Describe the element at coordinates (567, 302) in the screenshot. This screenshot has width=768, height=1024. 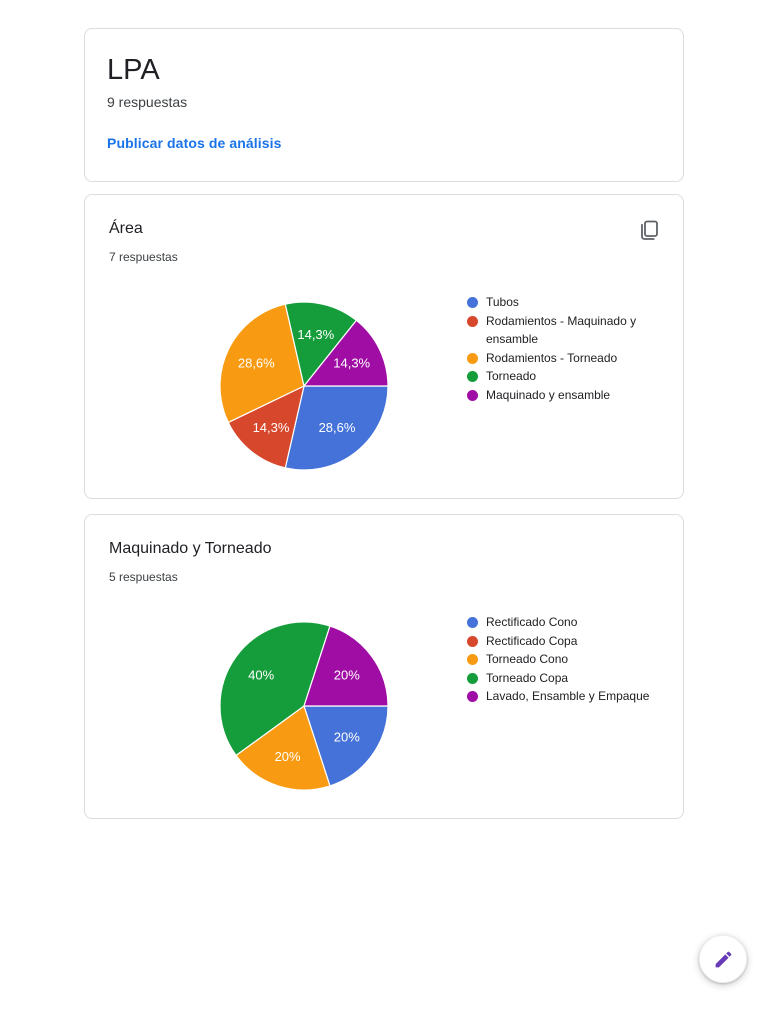
I see `legend-item: Tubos` at that location.